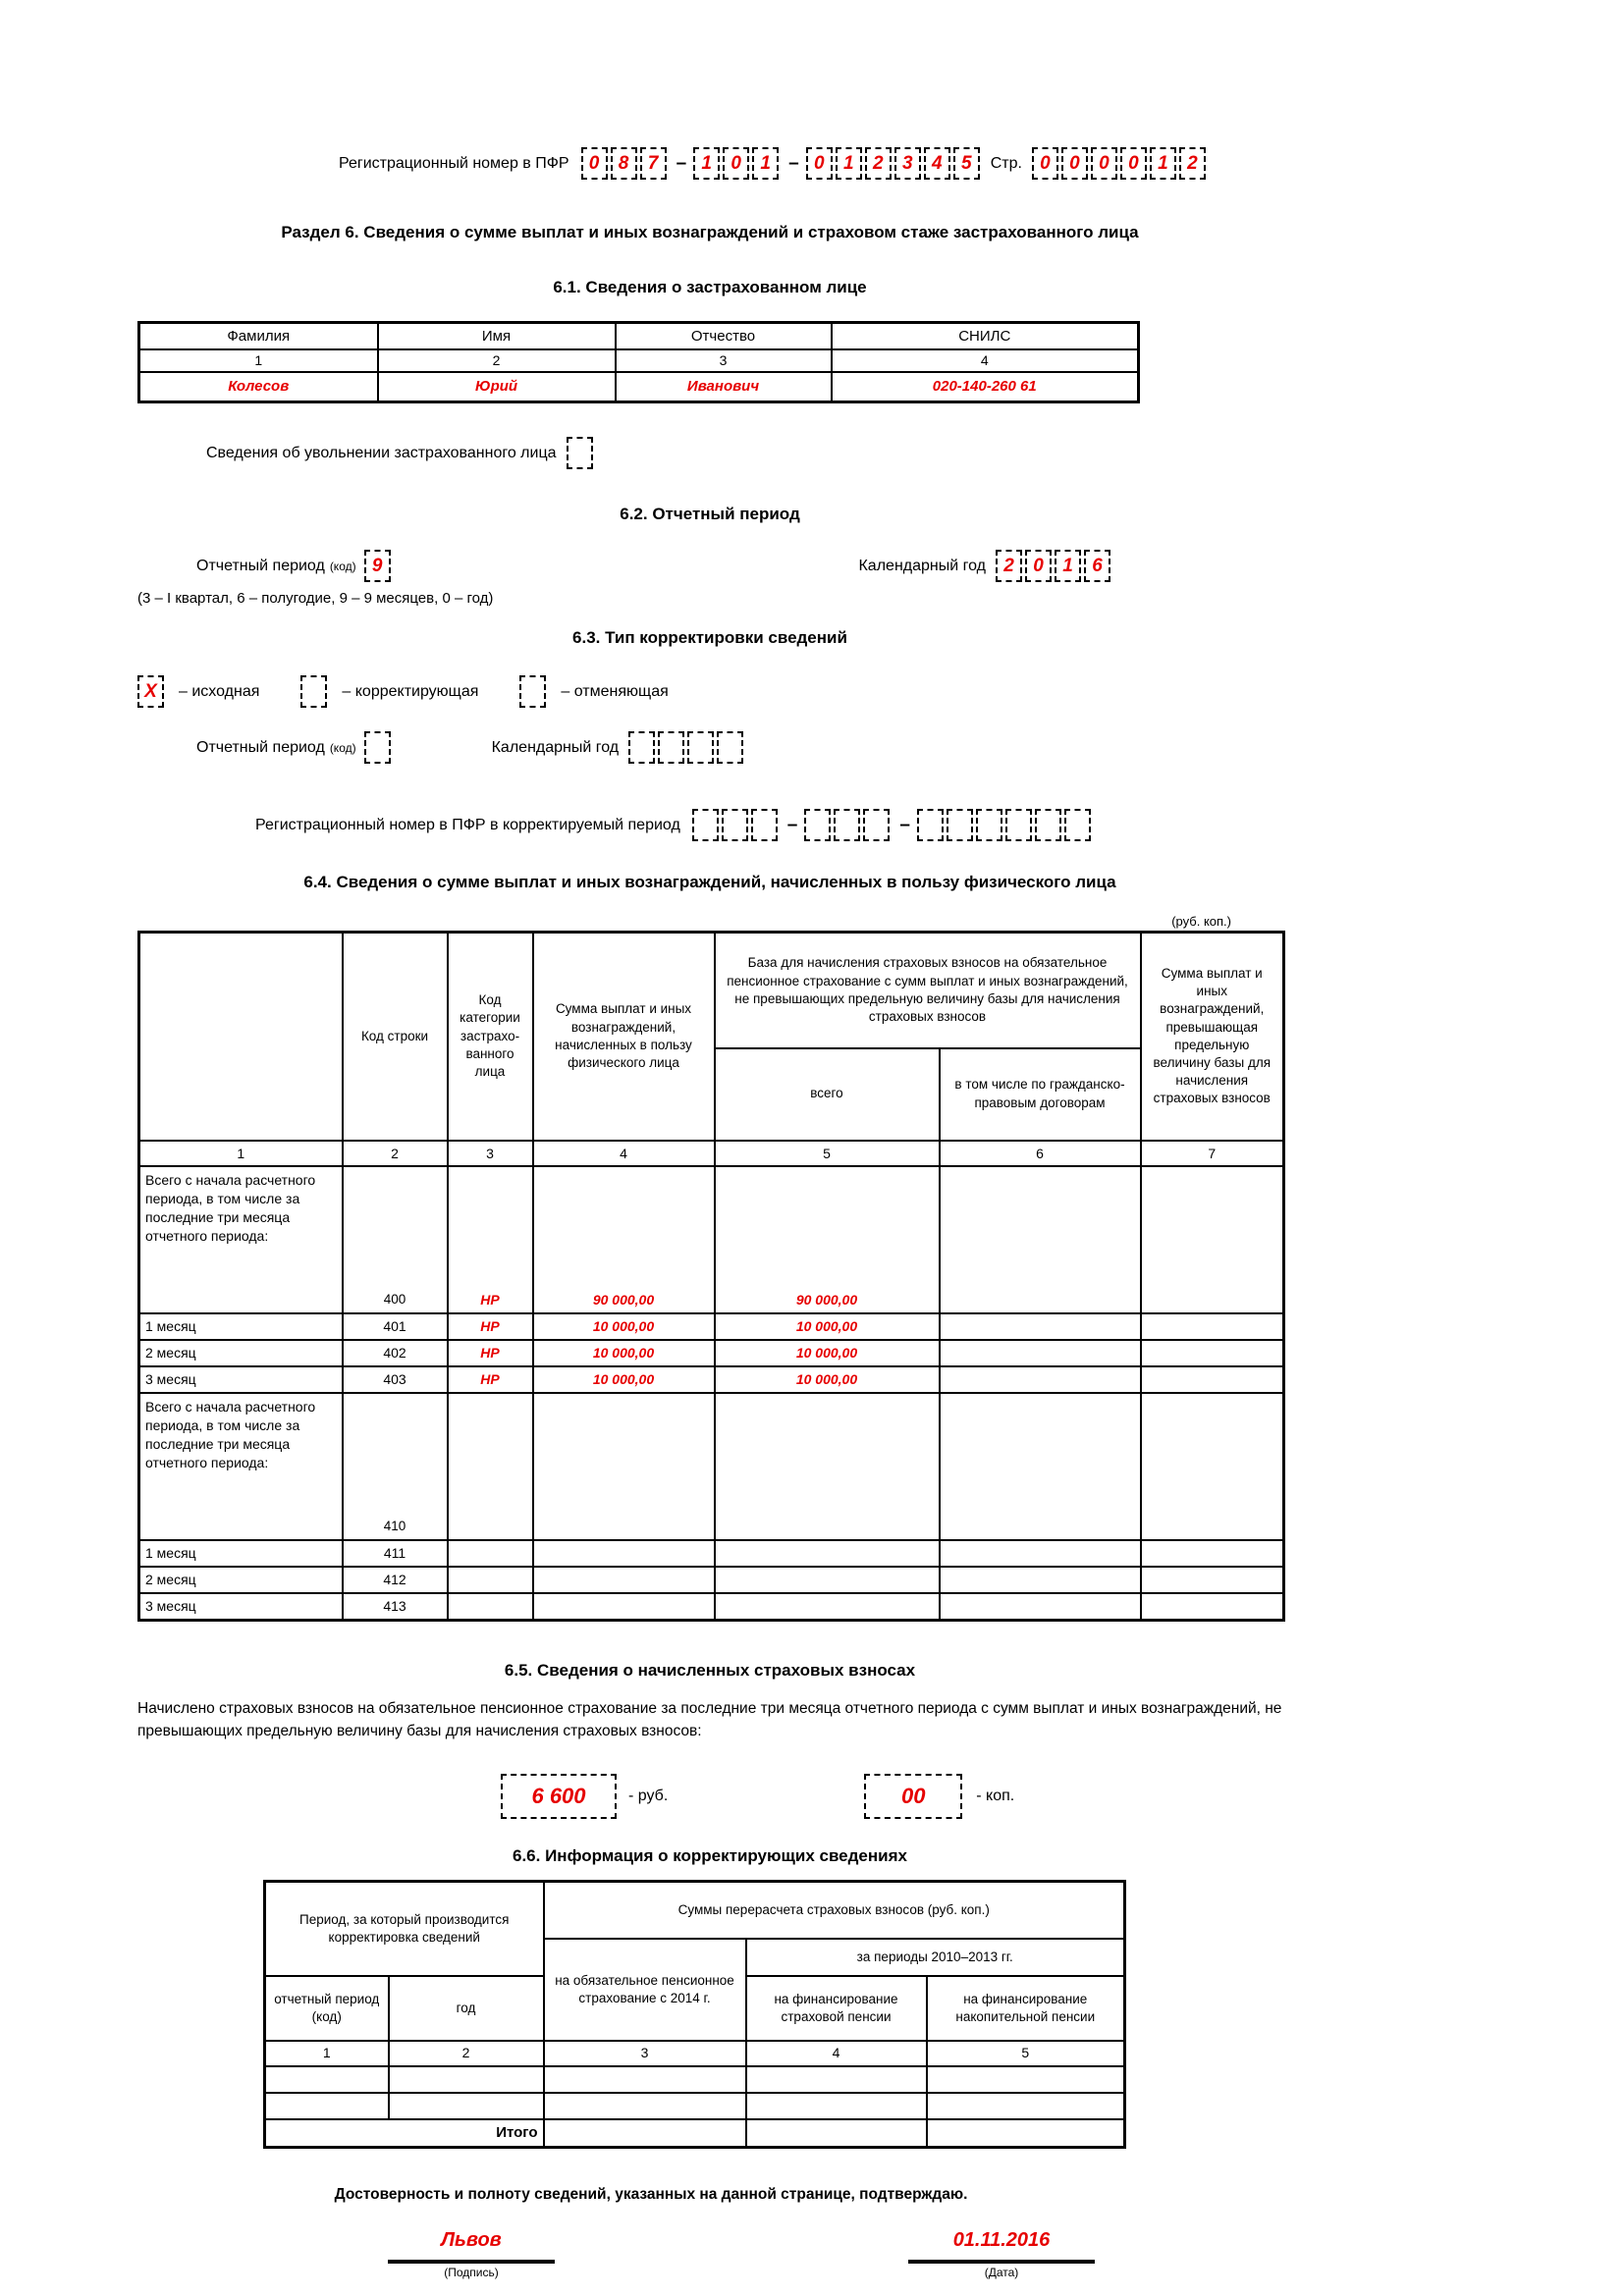 This screenshot has height=2296, width=1624. What do you see at coordinates (258, 335) in the screenshot?
I see `header-lastname: Фамилия` at bounding box center [258, 335].